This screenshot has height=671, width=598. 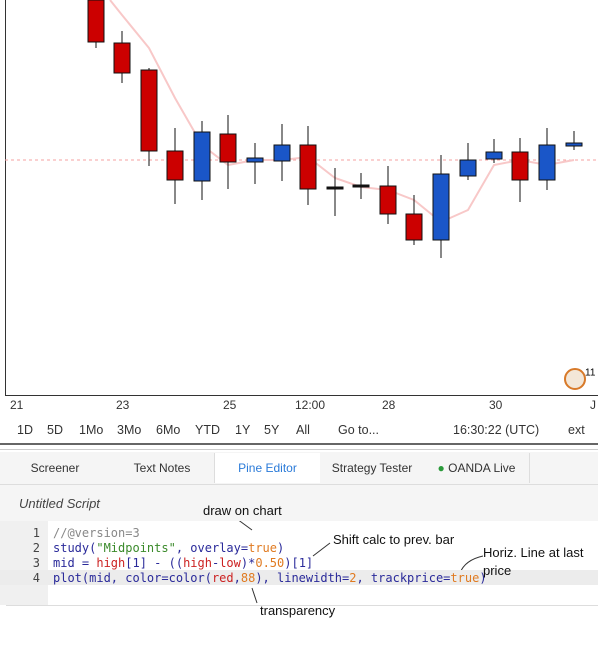 What do you see at coordinates (75, 563) in the screenshot?
I see `code-token: mid =` at bounding box center [75, 563].